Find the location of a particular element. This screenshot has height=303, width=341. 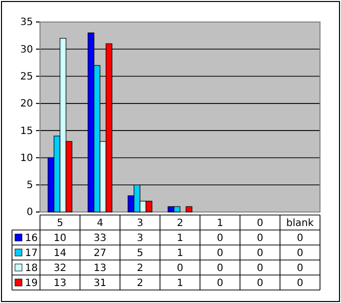

x-tick-label: 0 is located at coordinates (260, 223).